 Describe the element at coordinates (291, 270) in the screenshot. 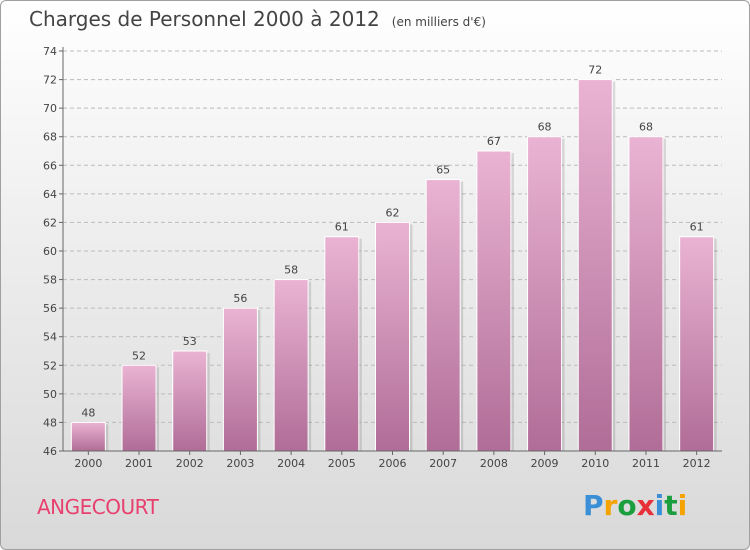

I see `bar-value-label: 58` at that location.